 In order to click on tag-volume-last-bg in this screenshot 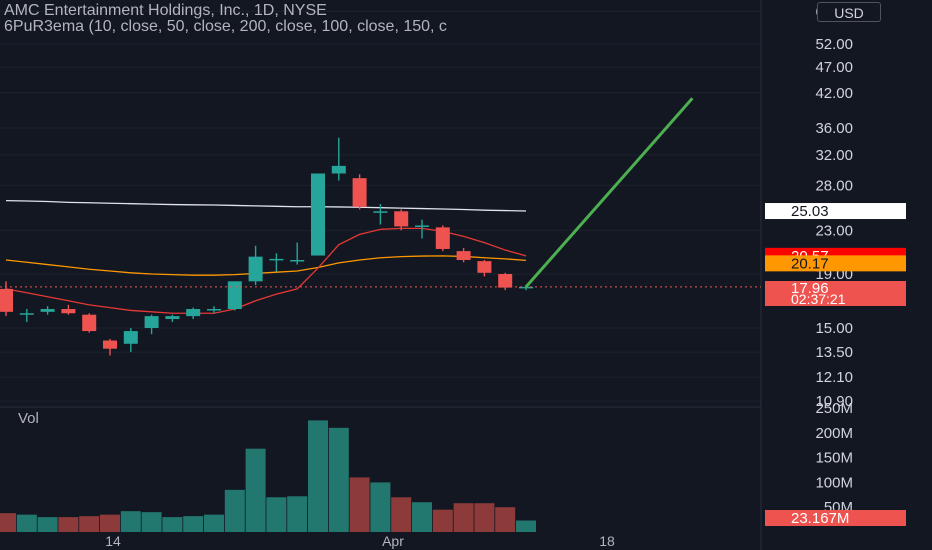, I will do `click(835, 518)`.